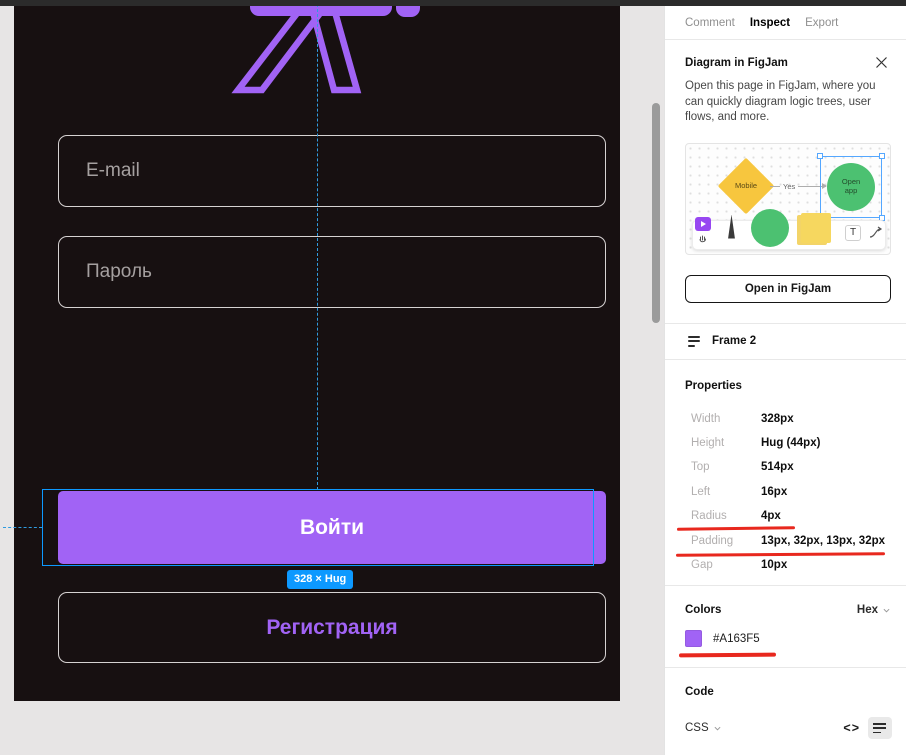 The image size is (906, 755). What do you see at coordinates (713, 385) in the screenshot?
I see `properties-title: Properties` at bounding box center [713, 385].